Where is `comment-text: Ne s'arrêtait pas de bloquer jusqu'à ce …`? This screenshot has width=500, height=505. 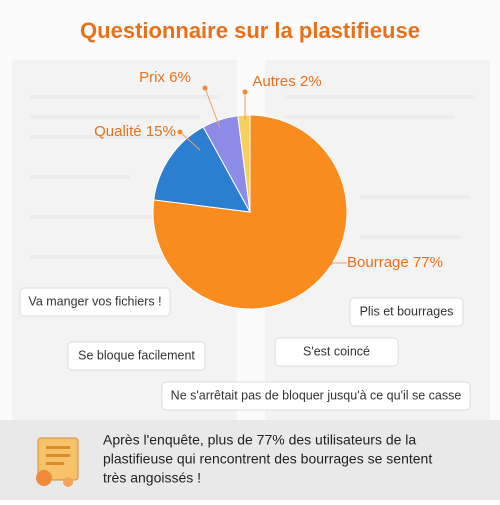 comment-text: Ne s'arrêtait pas de bloquer jusqu'à ce … is located at coordinates (316, 395).